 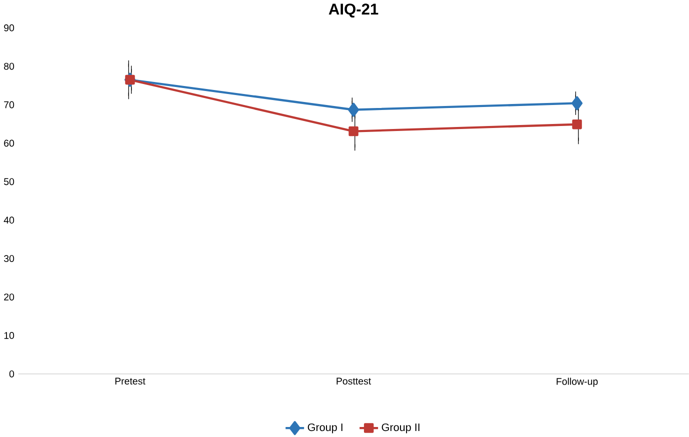 What do you see at coordinates (9, 104) in the screenshot?
I see `y-tick-label: 70` at bounding box center [9, 104].